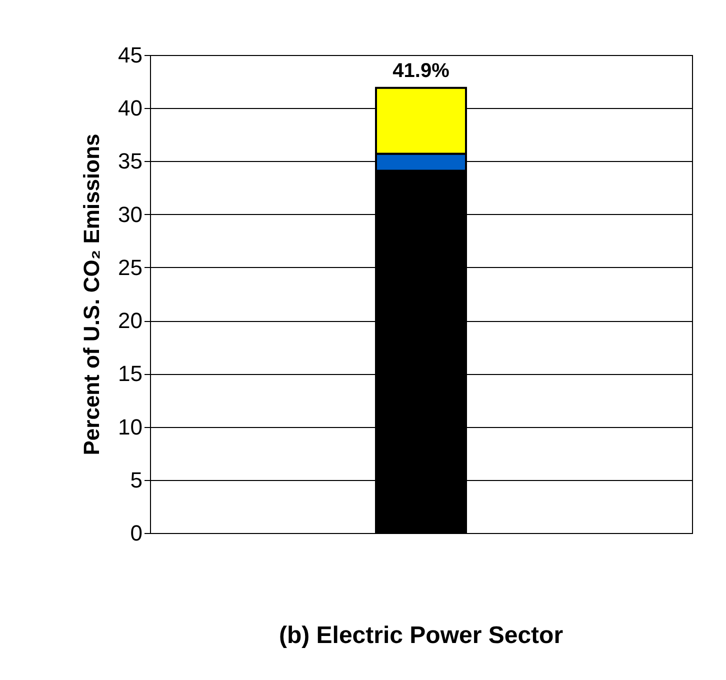 Image resolution: width=726 pixels, height=680 pixels. What do you see at coordinates (130, 214) in the screenshot?
I see `y-tick-label: 30` at bounding box center [130, 214].